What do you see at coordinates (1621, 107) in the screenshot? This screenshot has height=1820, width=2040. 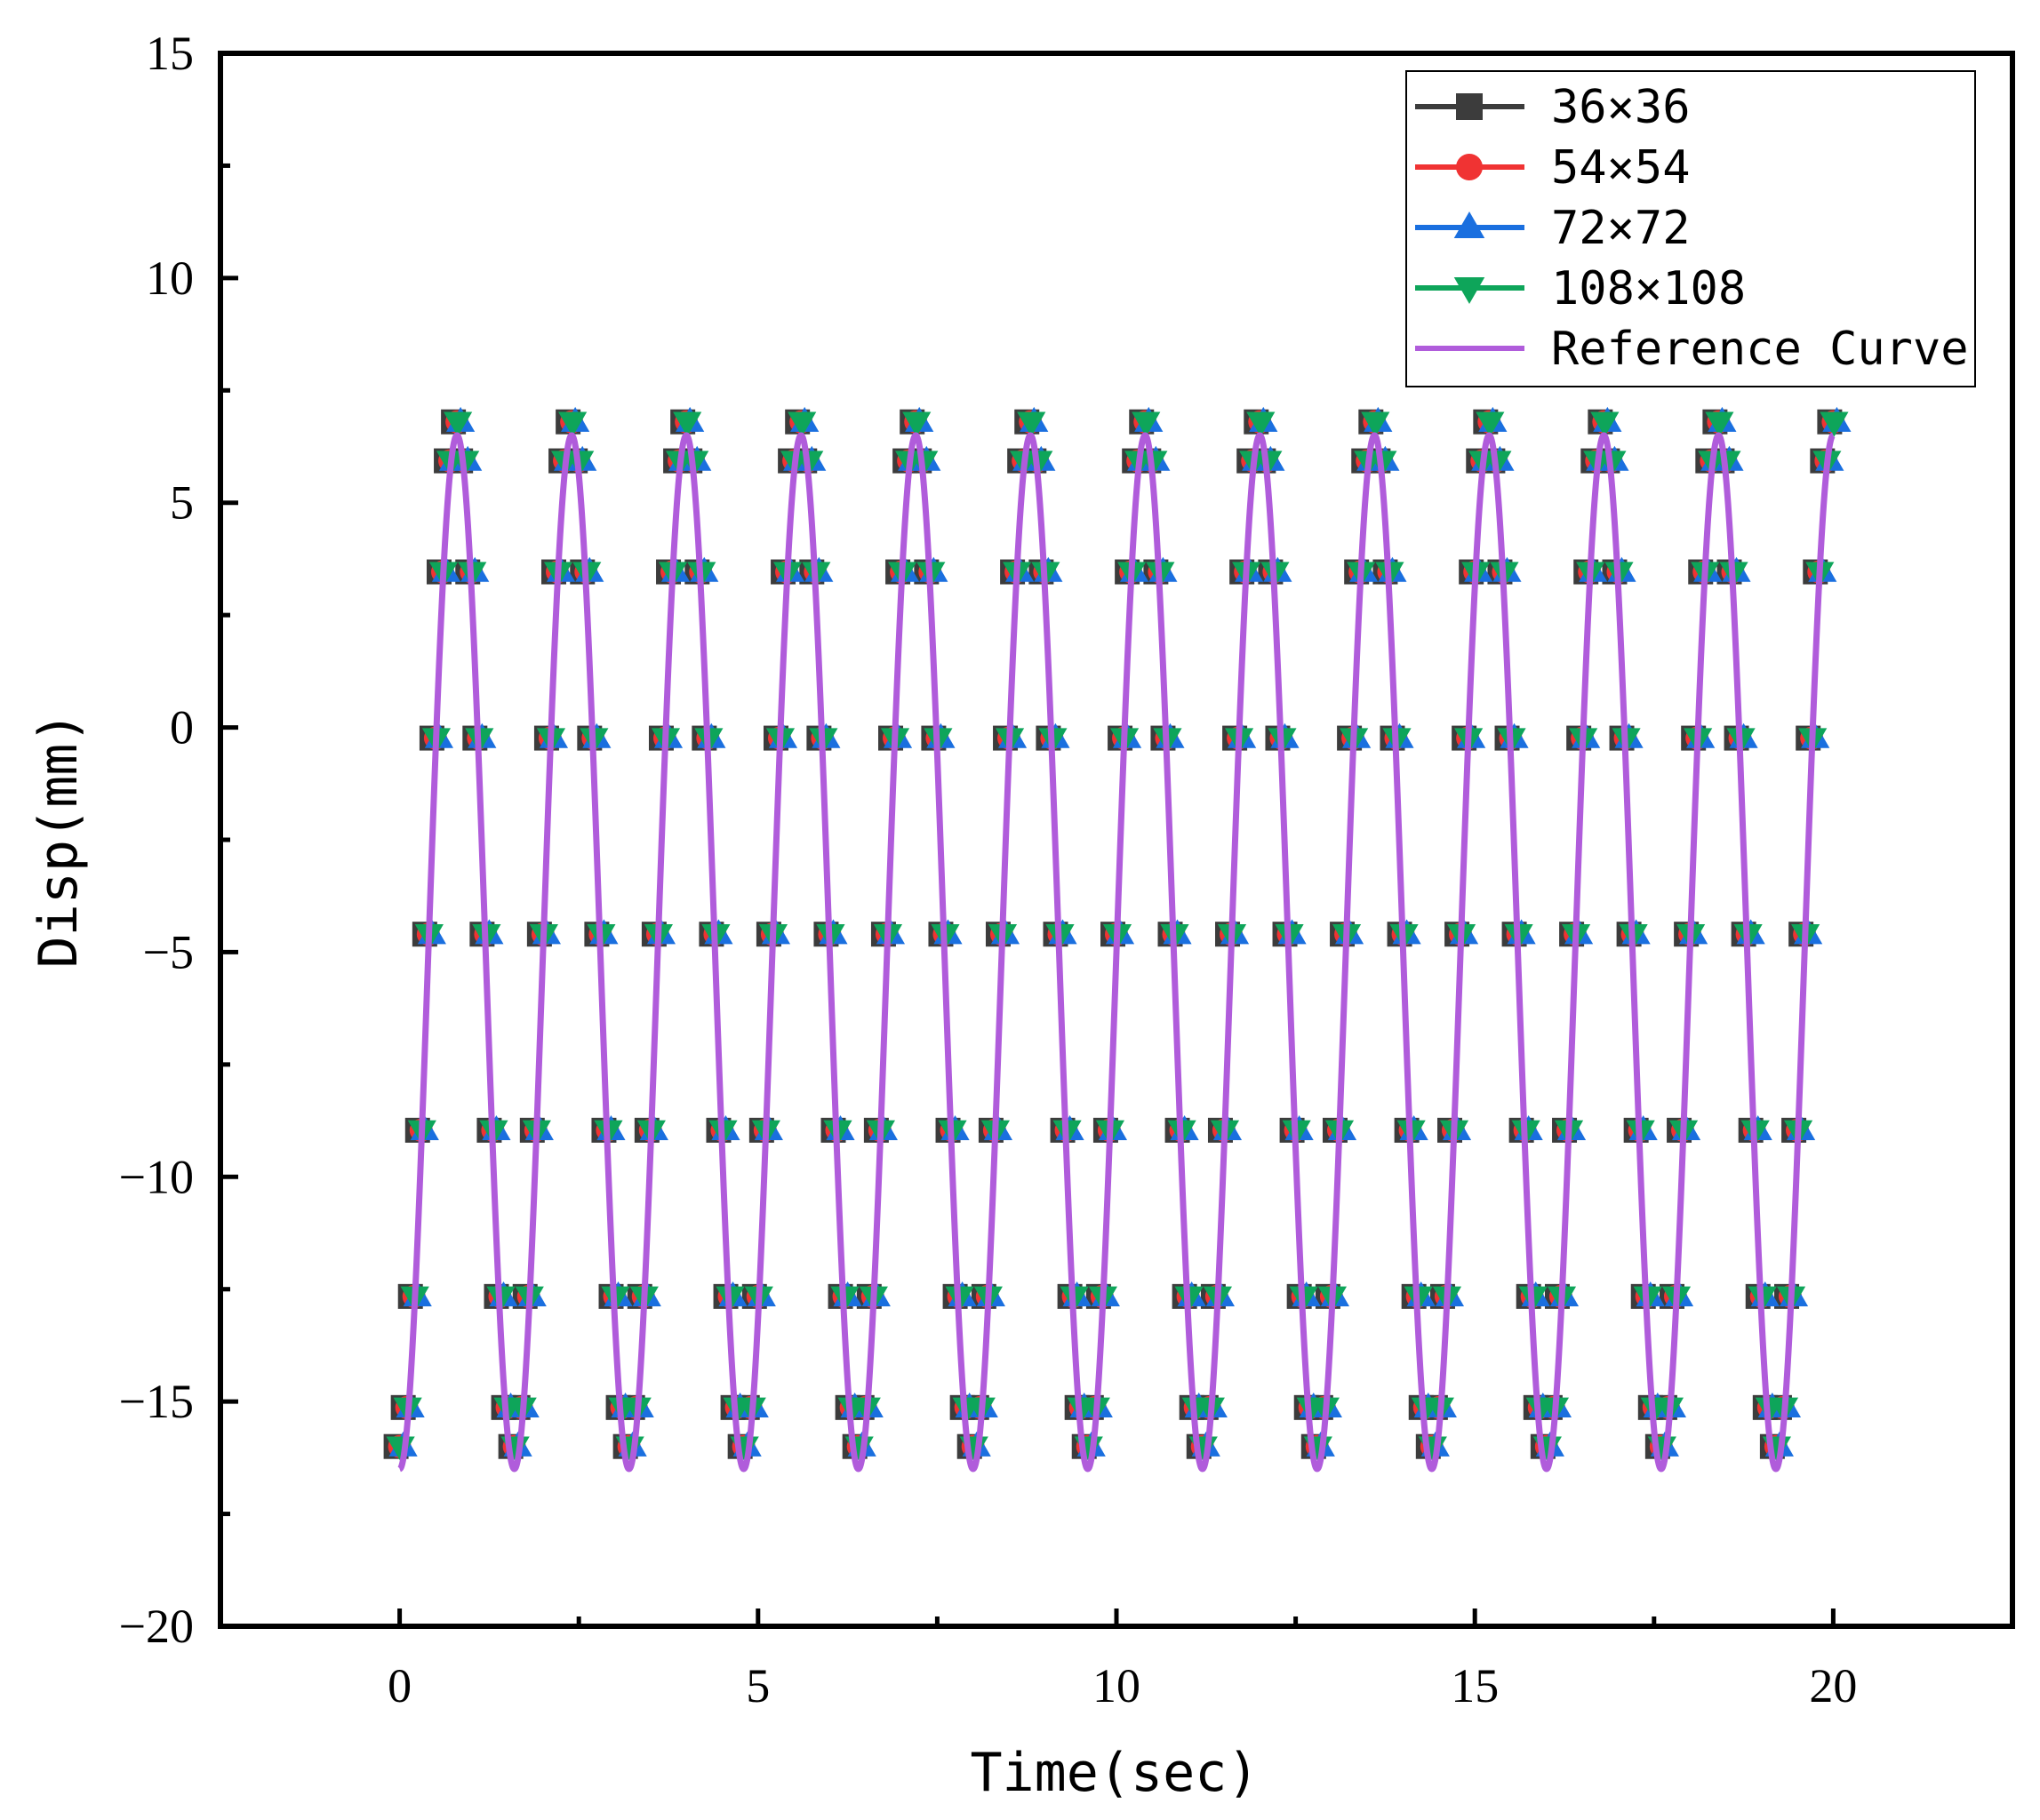 I see `legend-label-1: 36×36` at bounding box center [1621, 107].